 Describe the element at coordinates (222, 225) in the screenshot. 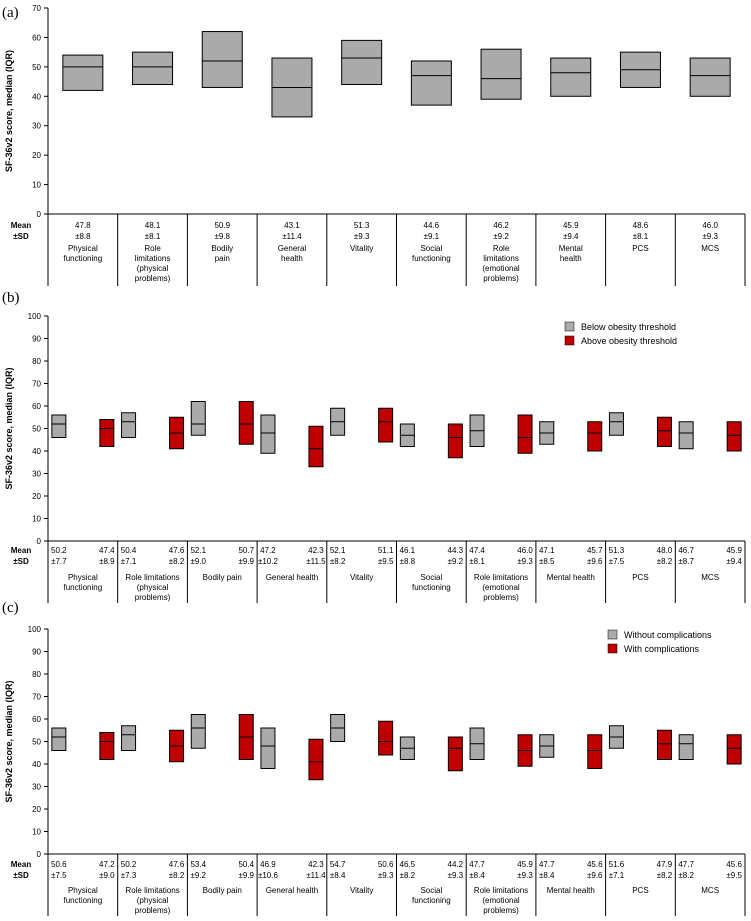

I see `mean-value: 50.9` at that location.